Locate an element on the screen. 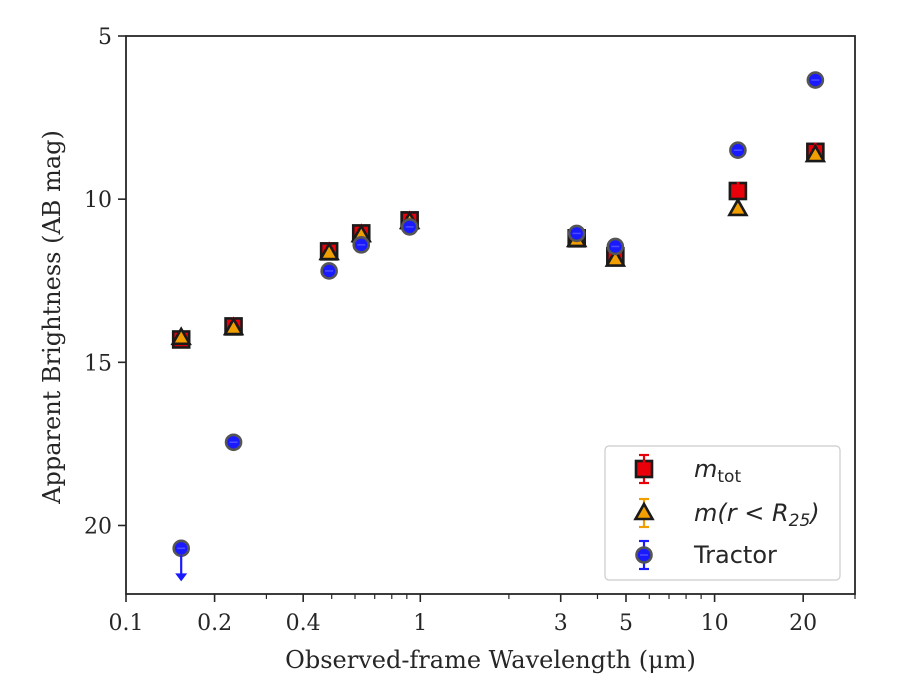 This screenshot has height=700, width=900. legend-box is located at coordinates (722, 513).